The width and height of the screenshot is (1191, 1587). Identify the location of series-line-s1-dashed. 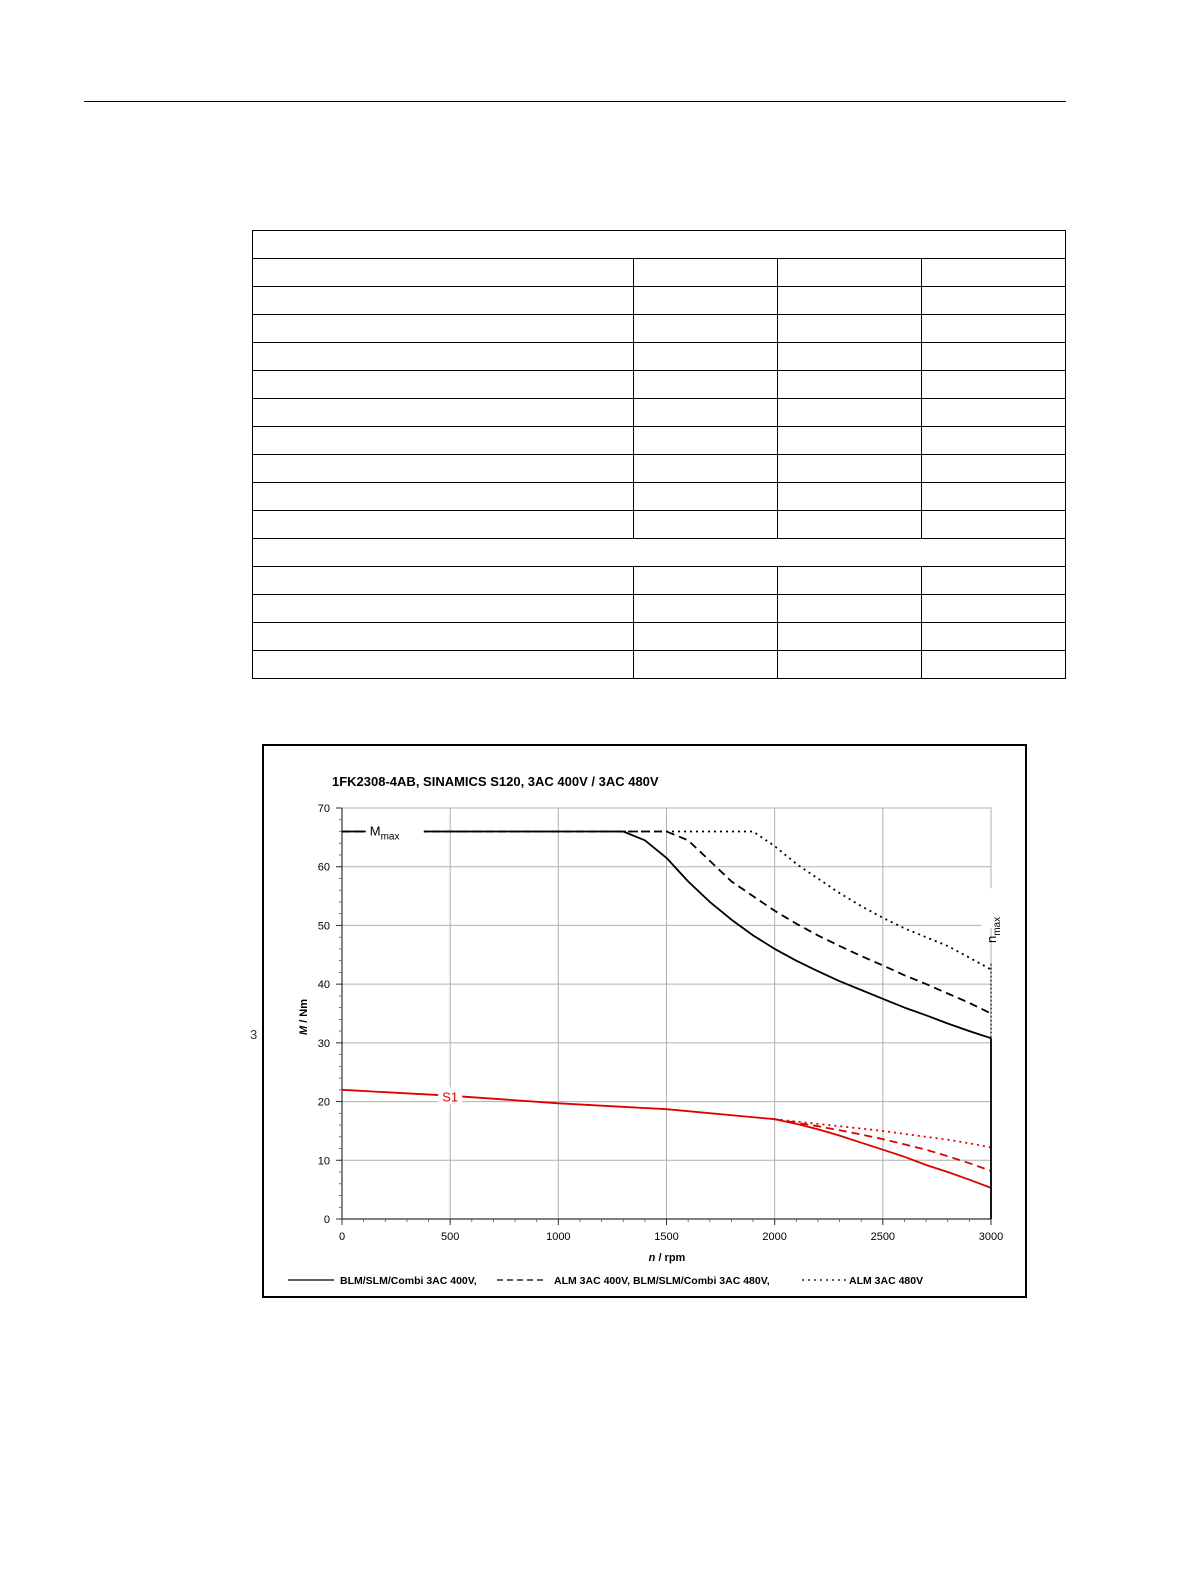
(883, 1145).